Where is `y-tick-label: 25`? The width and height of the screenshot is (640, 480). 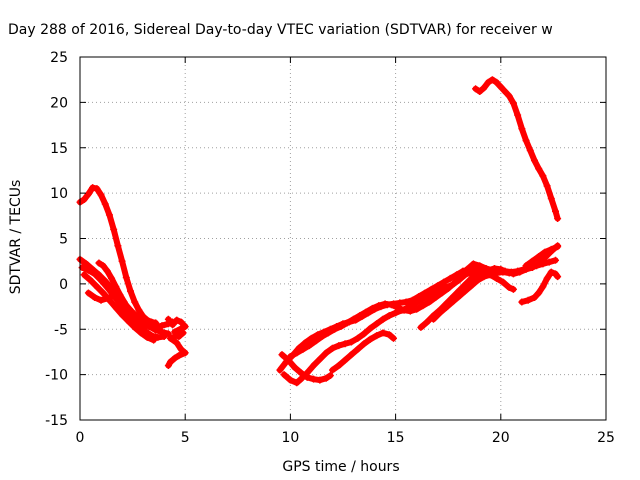 y-tick-label: 25 is located at coordinates (59, 58).